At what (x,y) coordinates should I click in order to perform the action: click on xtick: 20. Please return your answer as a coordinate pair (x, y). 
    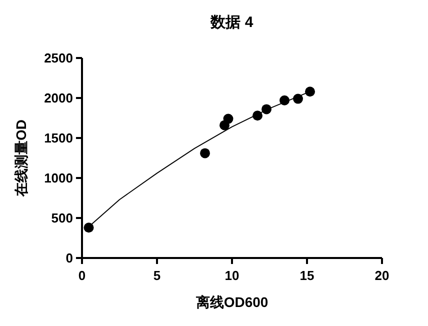
    Looking at the image, I should click on (382, 275).